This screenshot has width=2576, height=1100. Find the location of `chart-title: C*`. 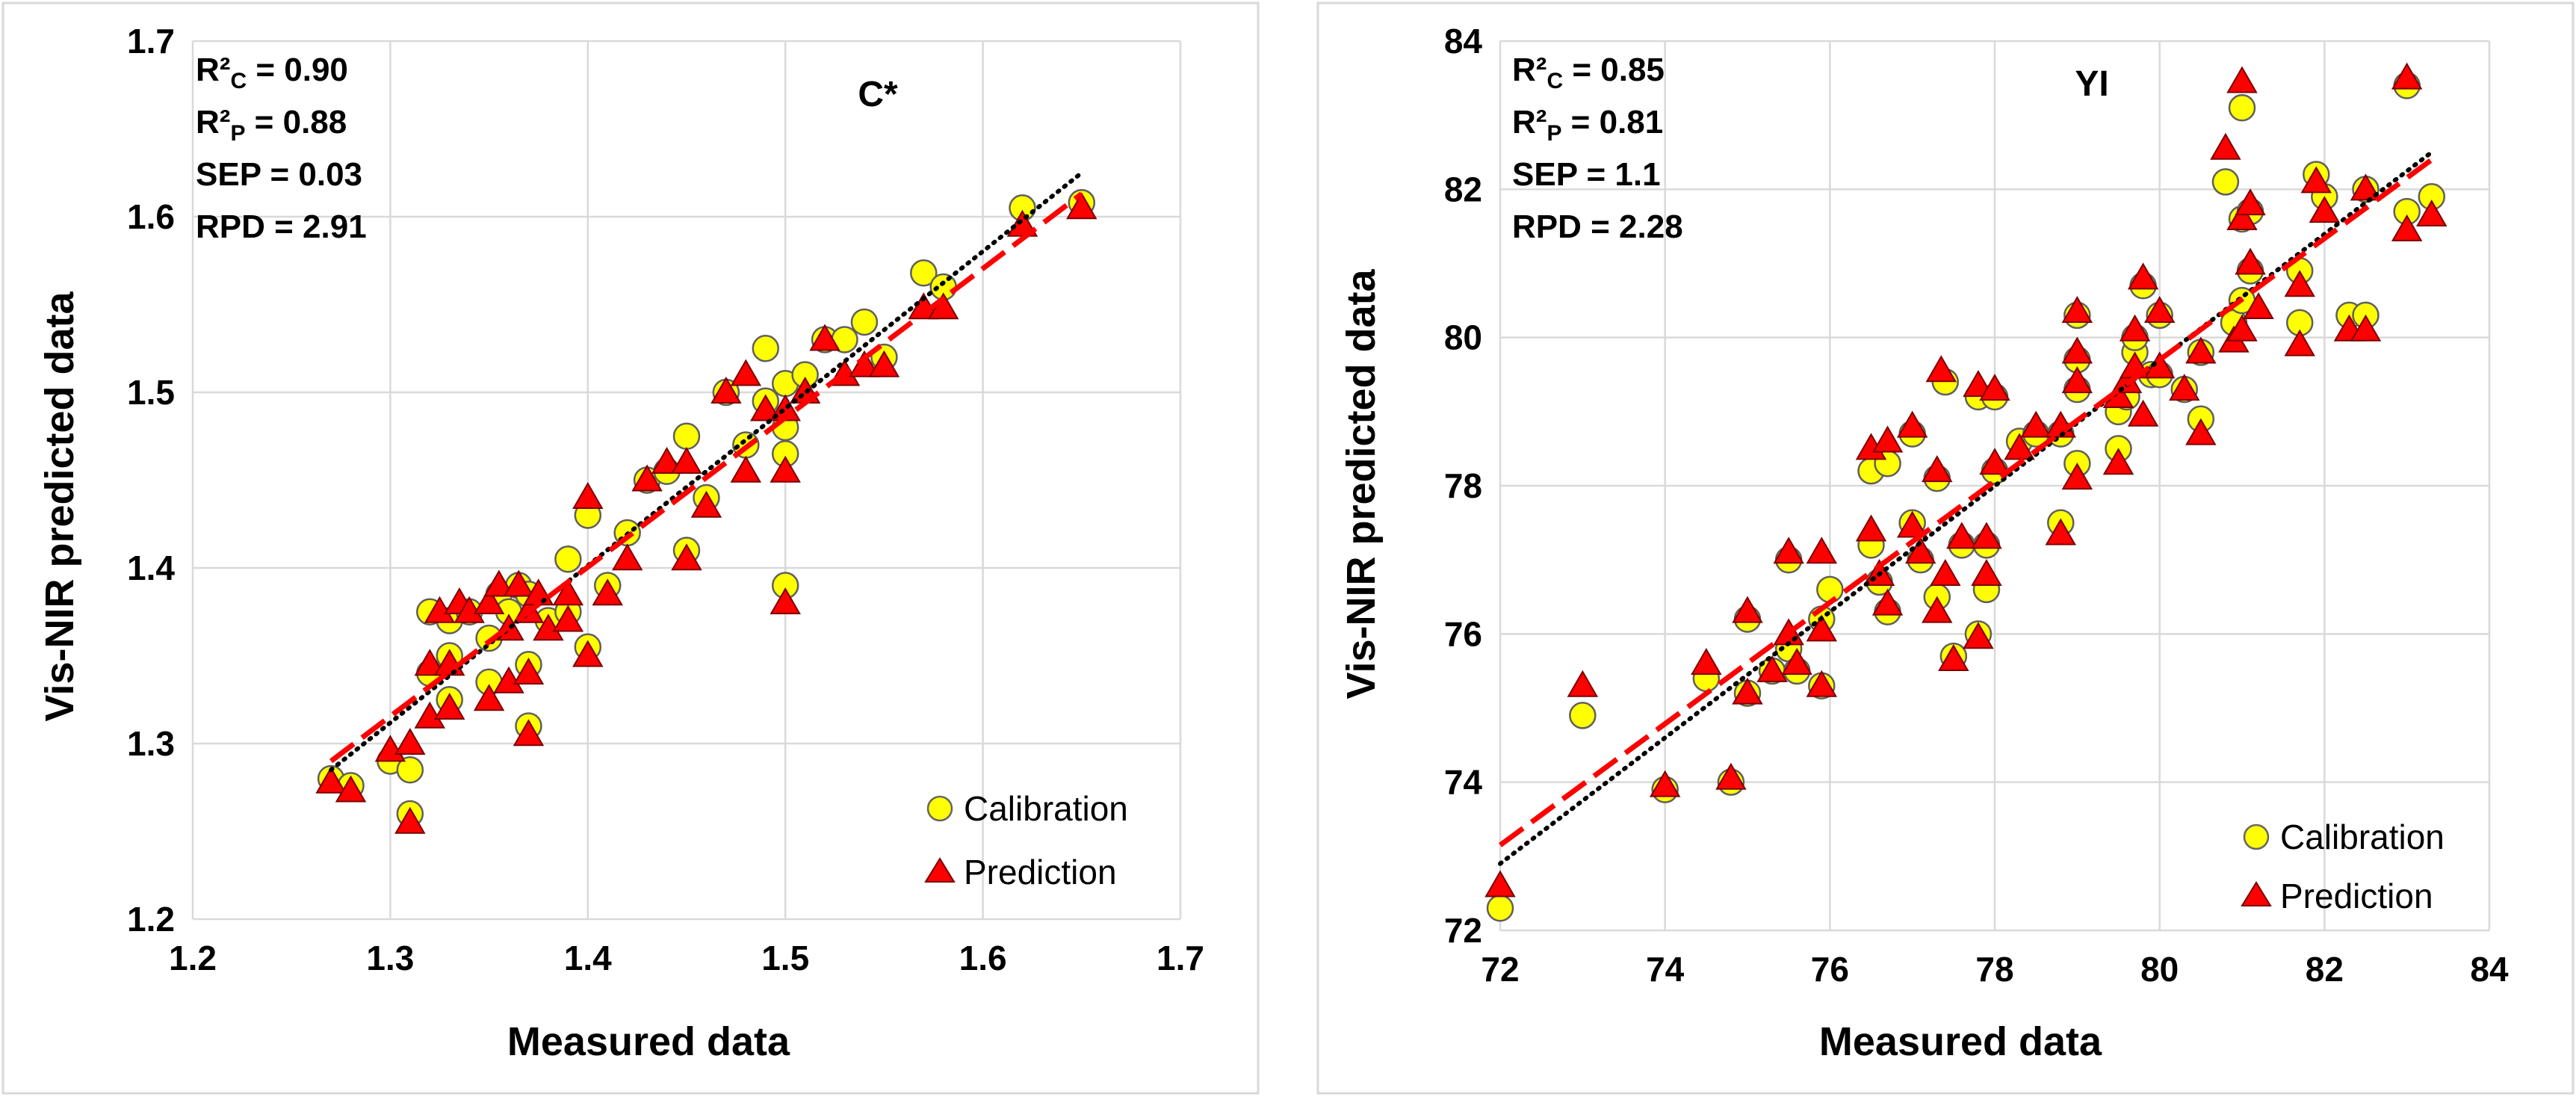

chart-title: C* is located at coordinates (878, 94).